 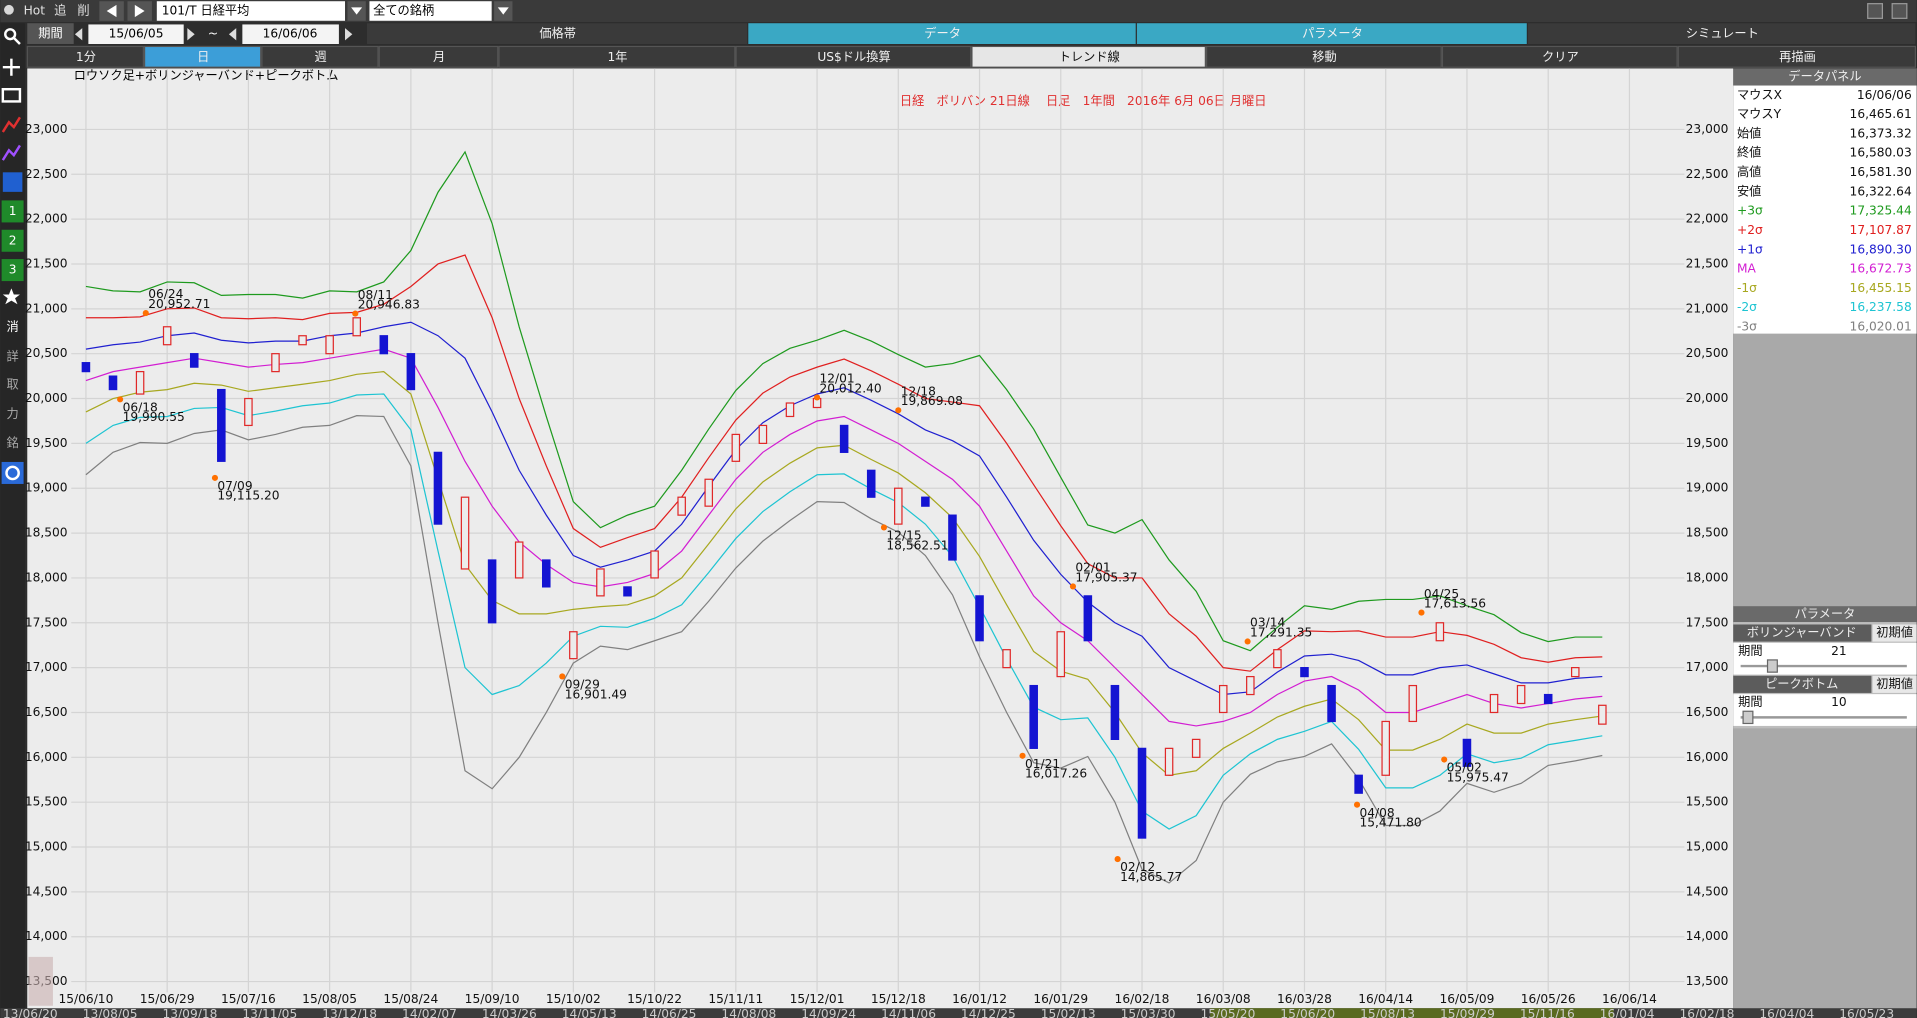 I want to click on y-tick-label: 14,500, so click(x=46, y=891).